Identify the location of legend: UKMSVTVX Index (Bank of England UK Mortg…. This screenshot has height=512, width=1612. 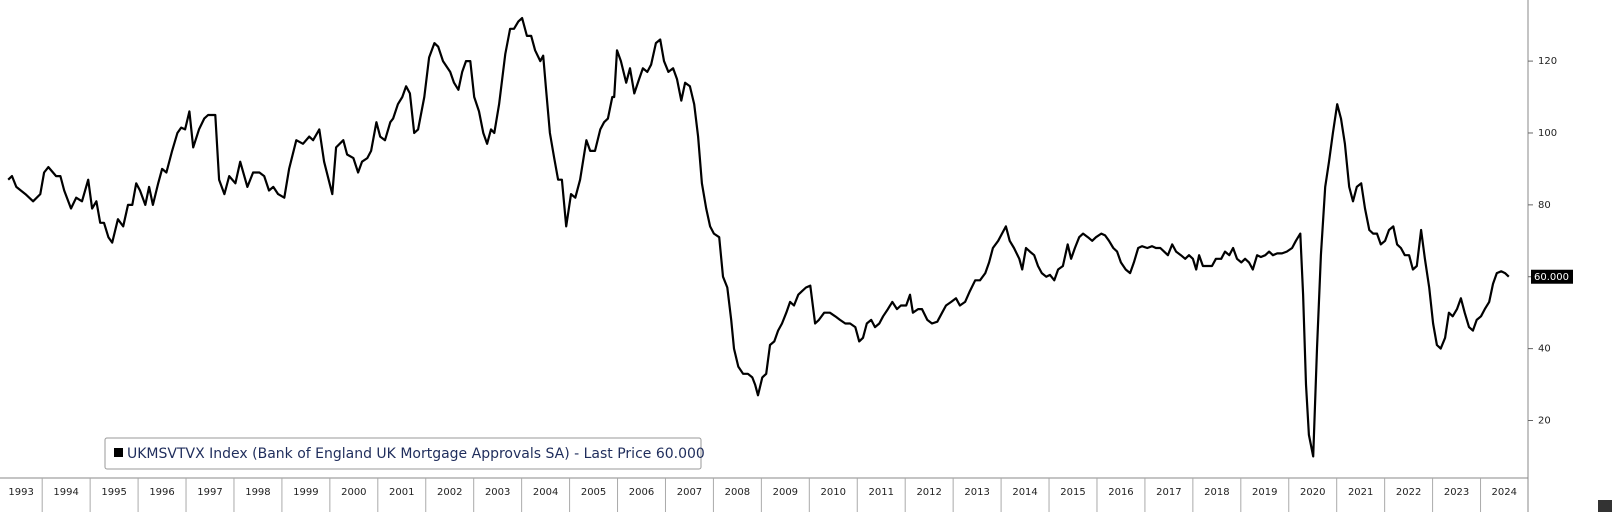
(404, 453).